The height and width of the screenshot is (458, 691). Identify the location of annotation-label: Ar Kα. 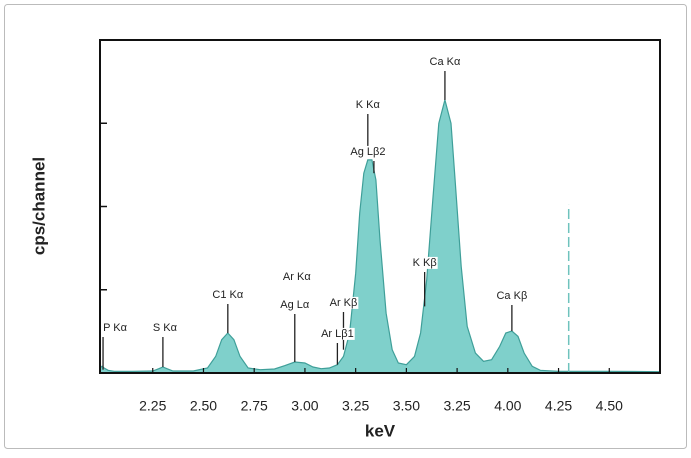
(297, 277).